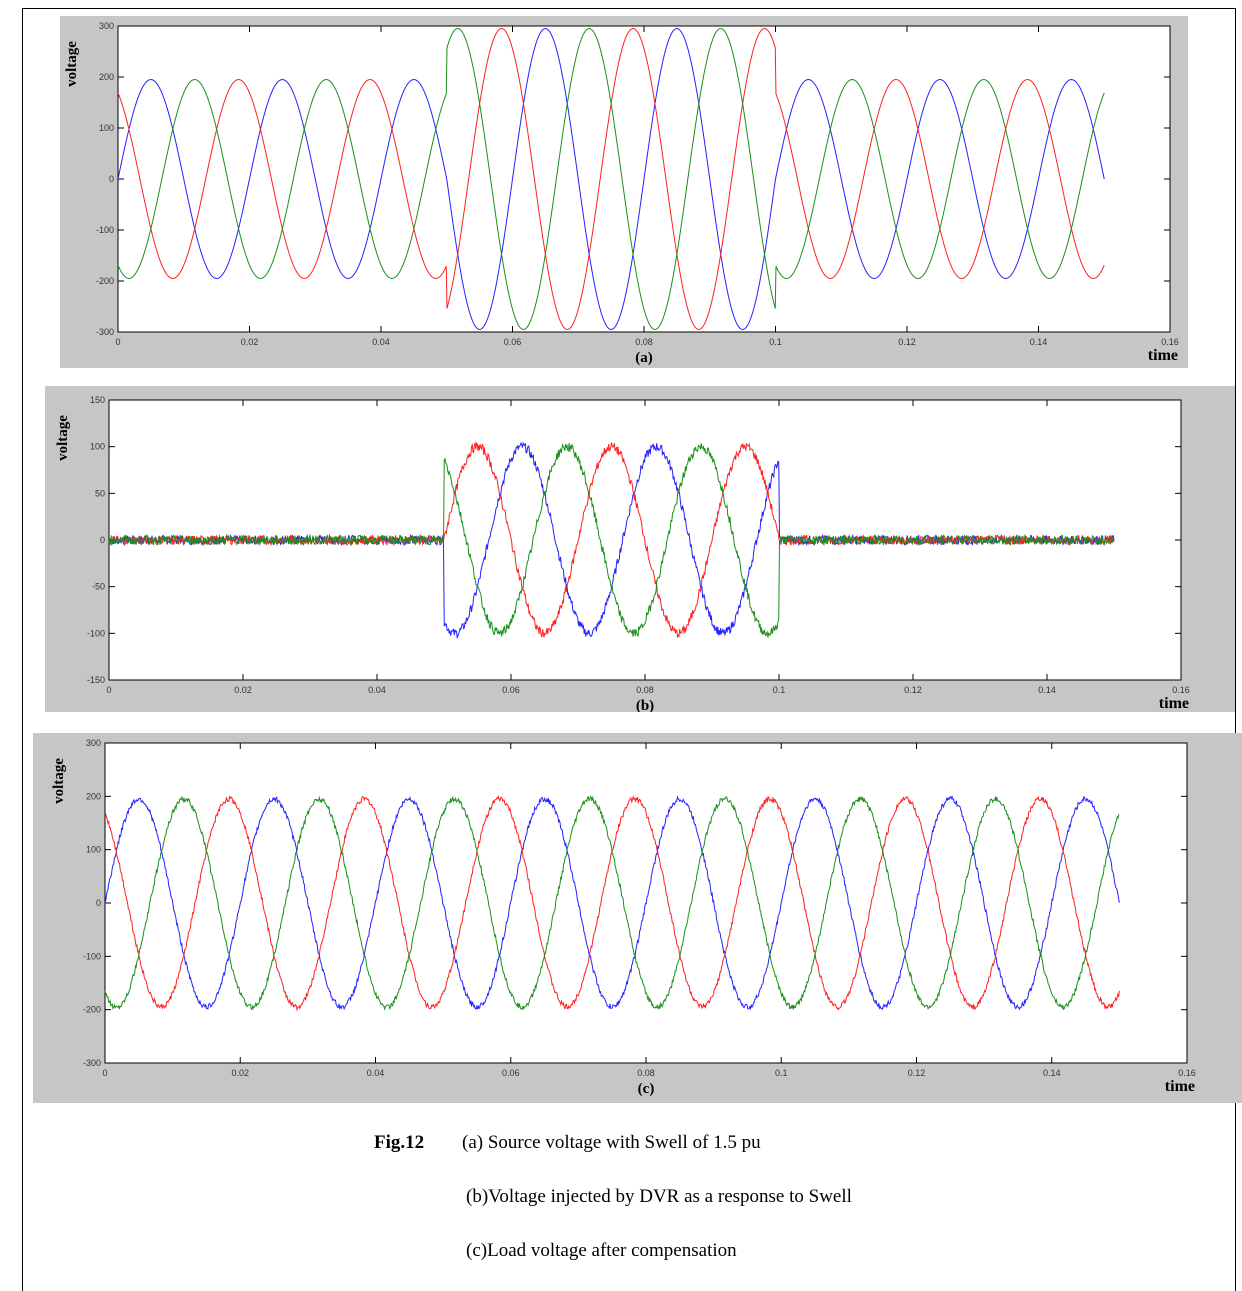  Describe the element at coordinates (96, 680) in the screenshot. I see `y-tick-label: -150` at that location.